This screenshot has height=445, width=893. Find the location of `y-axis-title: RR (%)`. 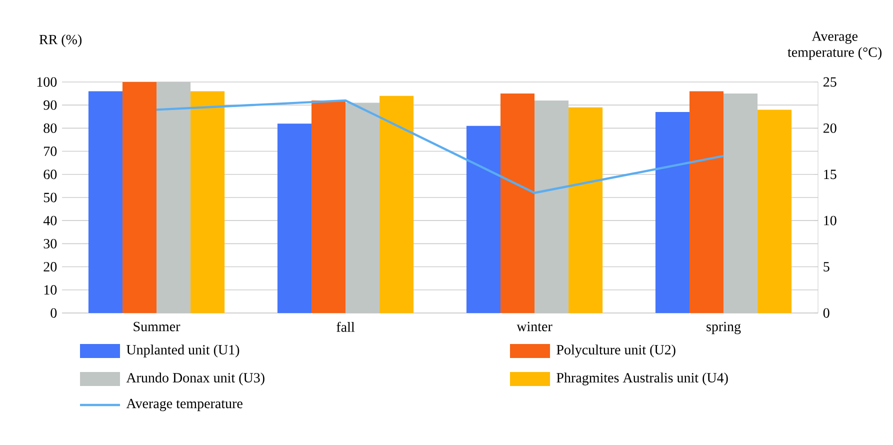

y-axis-title: RR (%) is located at coordinates (60, 41).